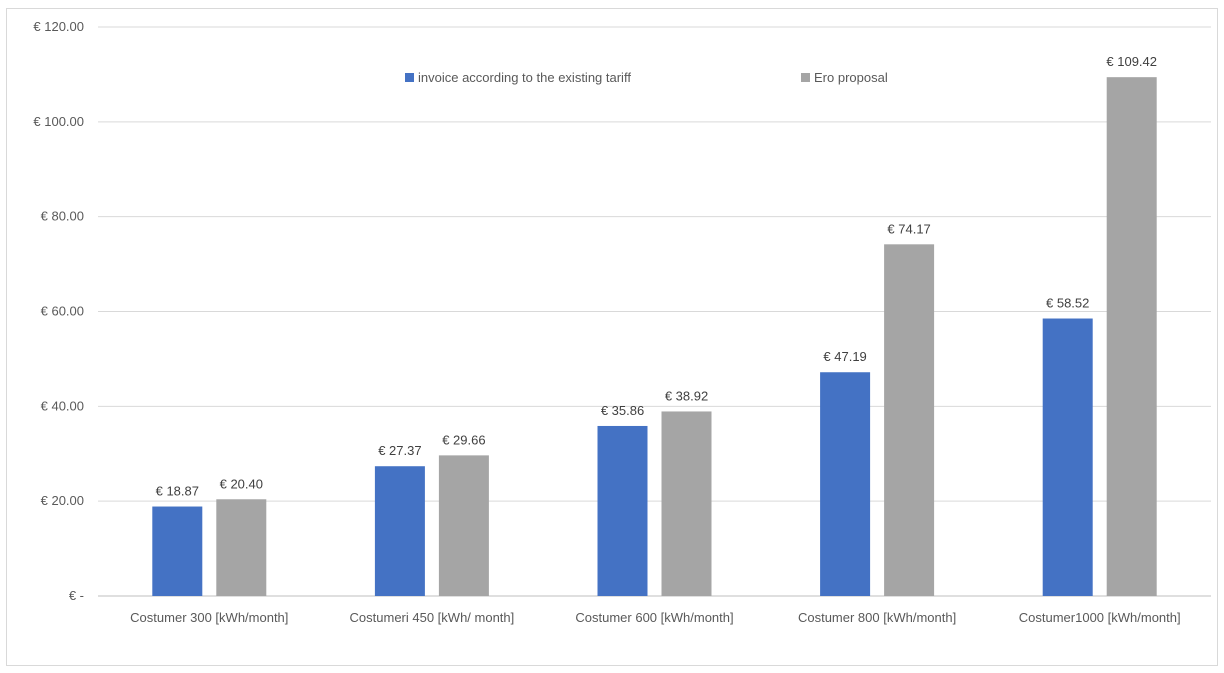  What do you see at coordinates (686, 395) in the screenshot?
I see `data-label: € 38.92` at bounding box center [686, 395].